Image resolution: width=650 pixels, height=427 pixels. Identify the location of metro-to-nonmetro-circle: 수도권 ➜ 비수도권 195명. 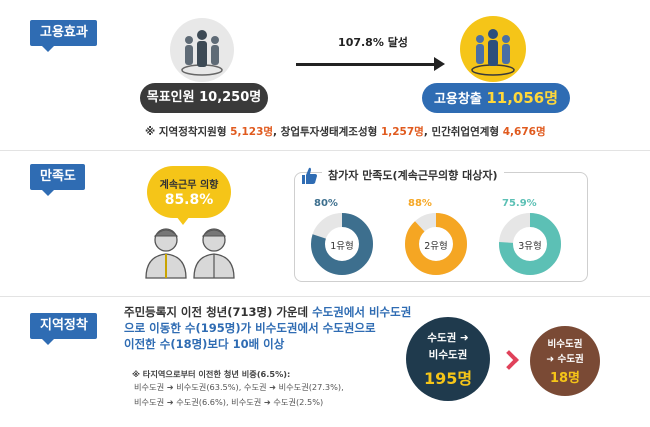
(448, 359).